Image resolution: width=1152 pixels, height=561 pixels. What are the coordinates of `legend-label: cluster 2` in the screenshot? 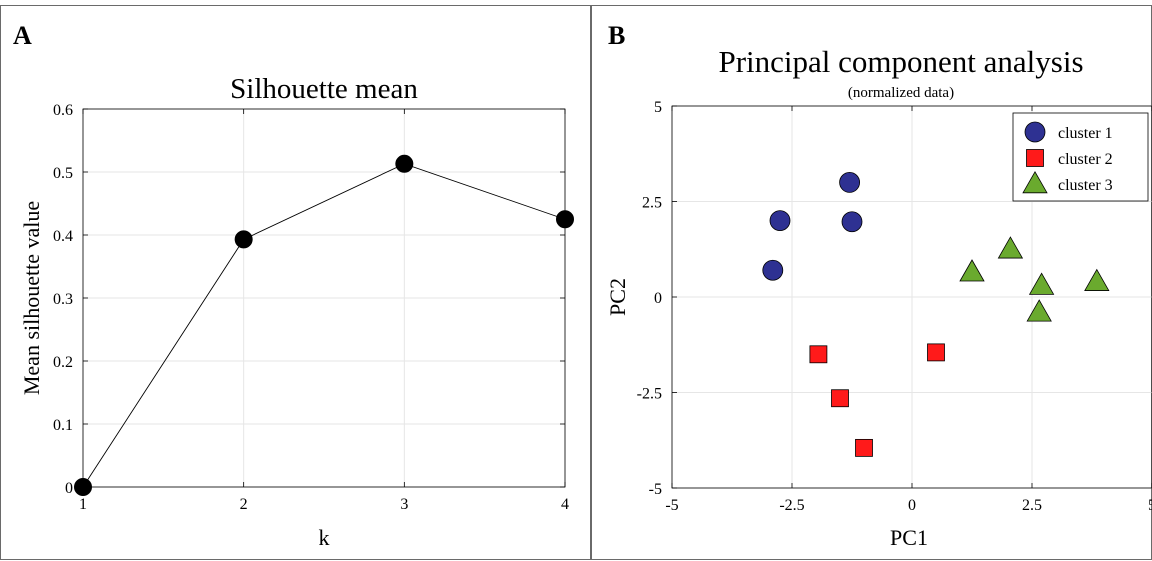 It's located at (1085, 159).